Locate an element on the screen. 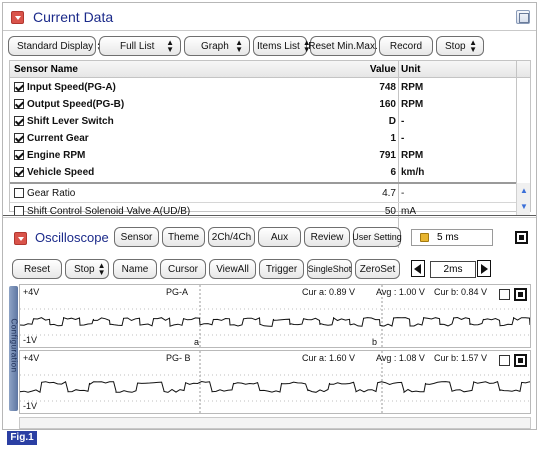 The height and width of the screenshot is (451, 539). table-row: Output Speed(PG-B) 160 RPM is located at coordinates (263, 104).